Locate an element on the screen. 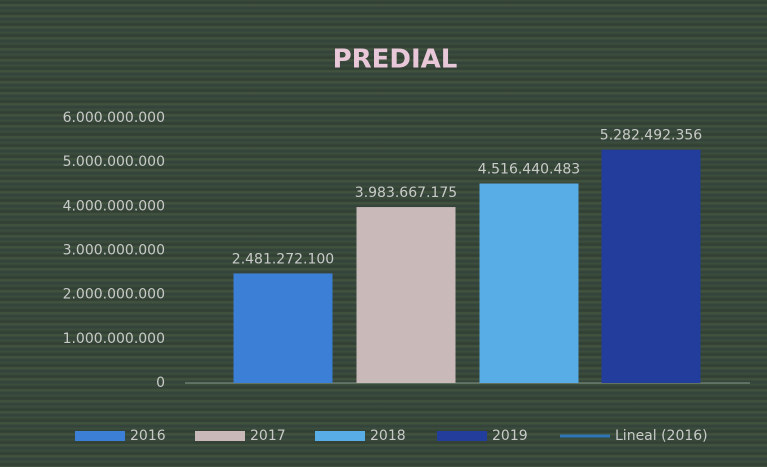 The image size is (767, 467). value-label: 5.282.492.356 is located at coordinates (651, 136).